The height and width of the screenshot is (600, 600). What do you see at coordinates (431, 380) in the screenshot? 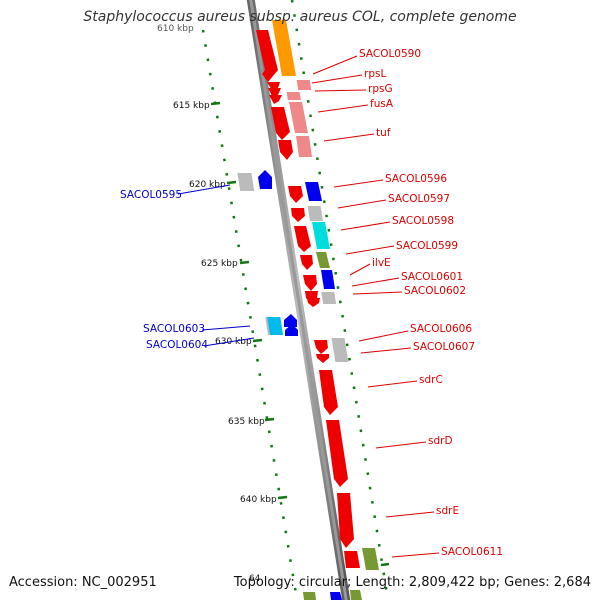
I see `label-sdrc: sdrC` at bounding box center [431, 380].